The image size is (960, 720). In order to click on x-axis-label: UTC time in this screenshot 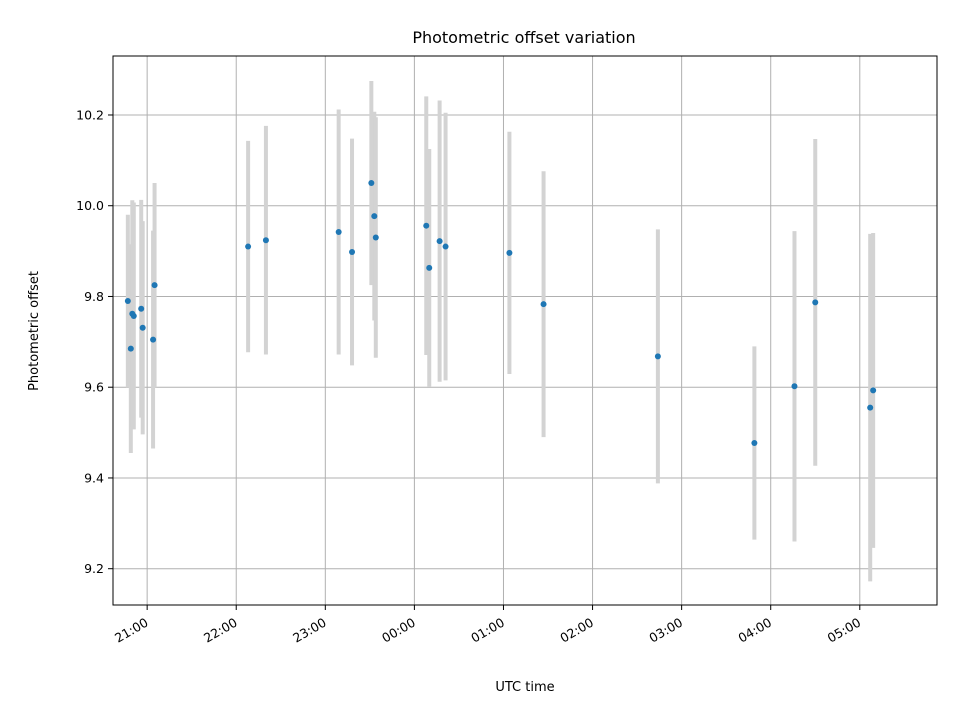, I will do `click(524, 687)`.